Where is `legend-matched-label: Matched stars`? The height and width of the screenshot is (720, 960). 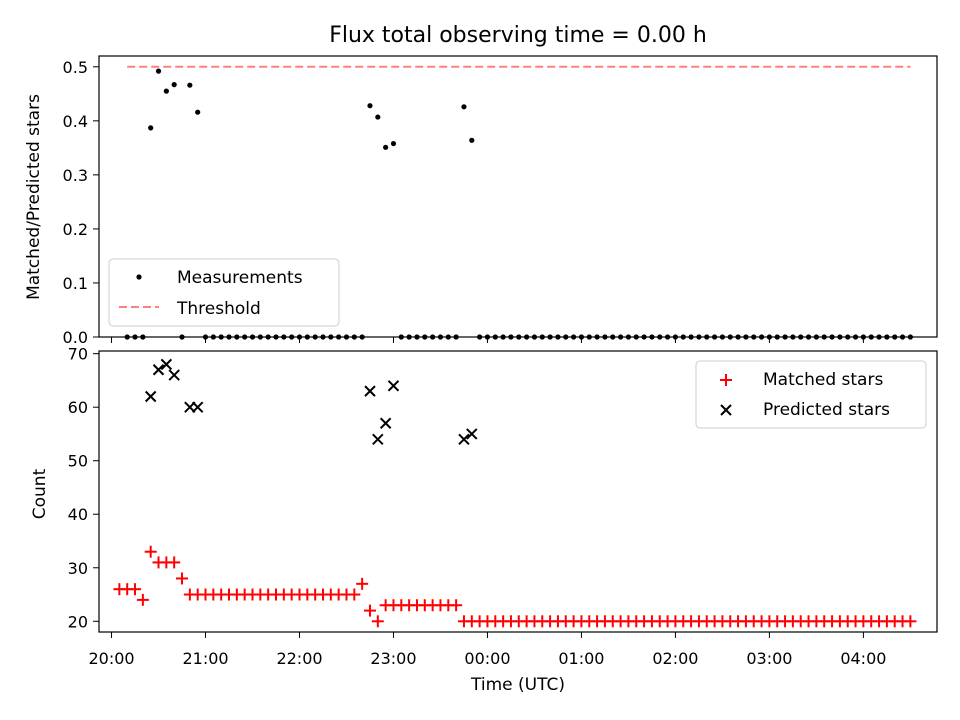
legend-matched-label: Matched stars is located at coordinates (823, 380).